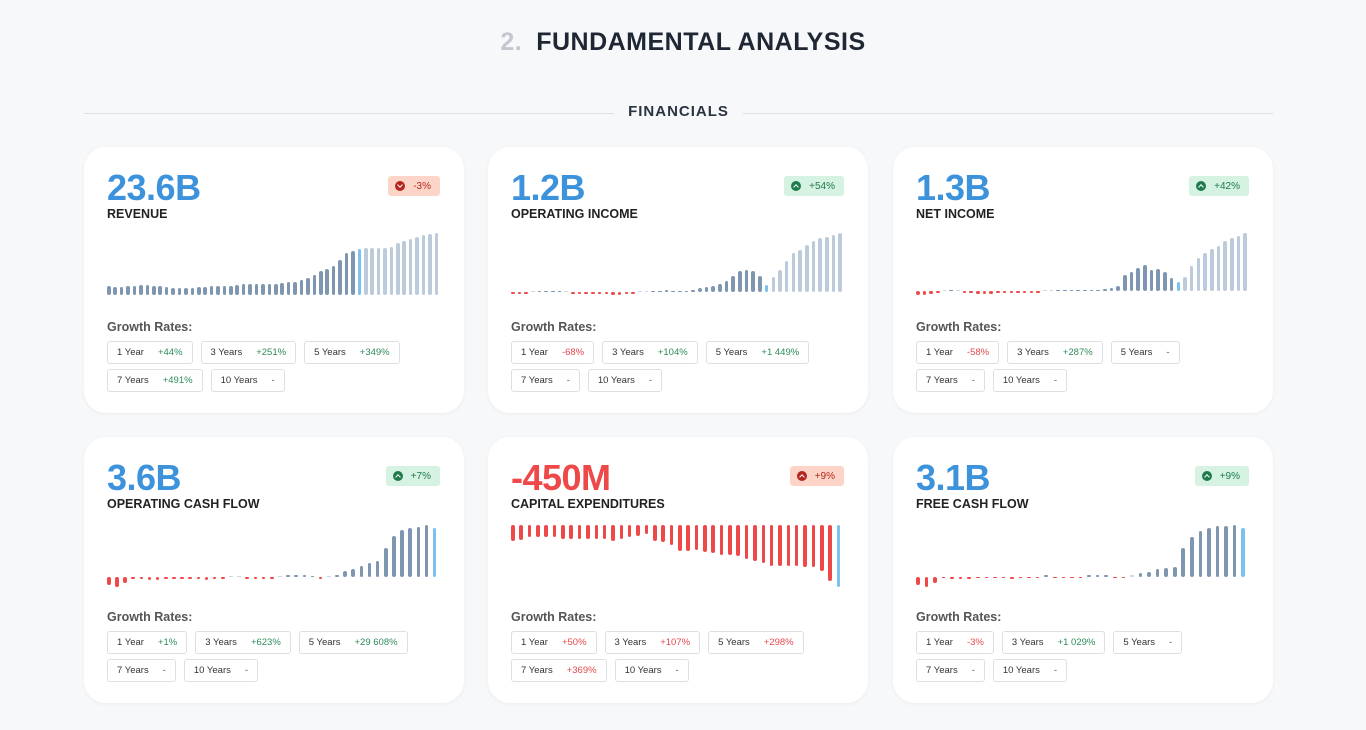  Describe the element at coordinates (1053, 642) in the screenshot. I see `growth-rate-pill: 3 Years +1 029%` at that location.